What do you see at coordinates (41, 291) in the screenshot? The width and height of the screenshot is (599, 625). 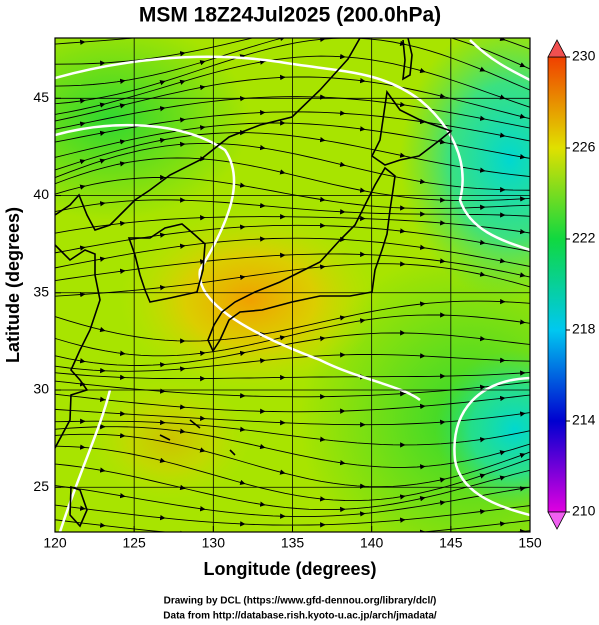 I see `y-tick-label: 35` at bounding box center [41, 291].